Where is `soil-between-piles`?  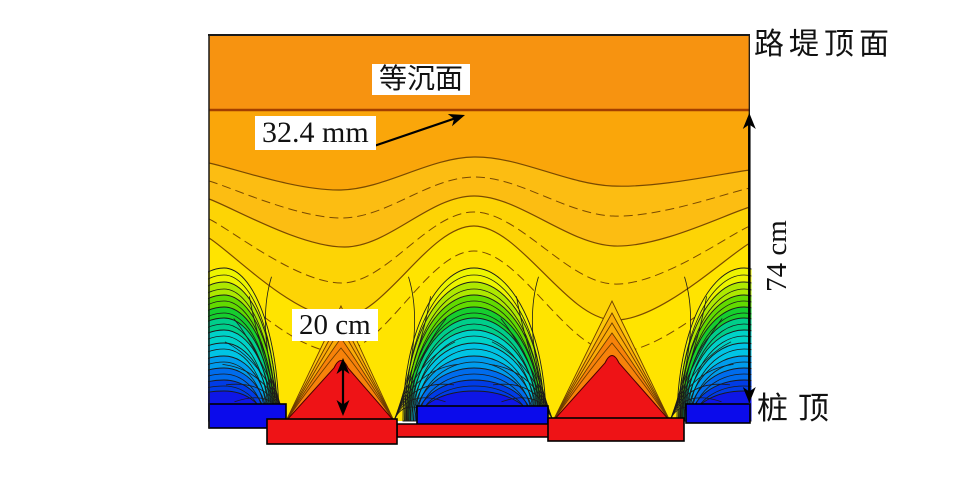 soil-between-piles is located at coordinates (479, 416).